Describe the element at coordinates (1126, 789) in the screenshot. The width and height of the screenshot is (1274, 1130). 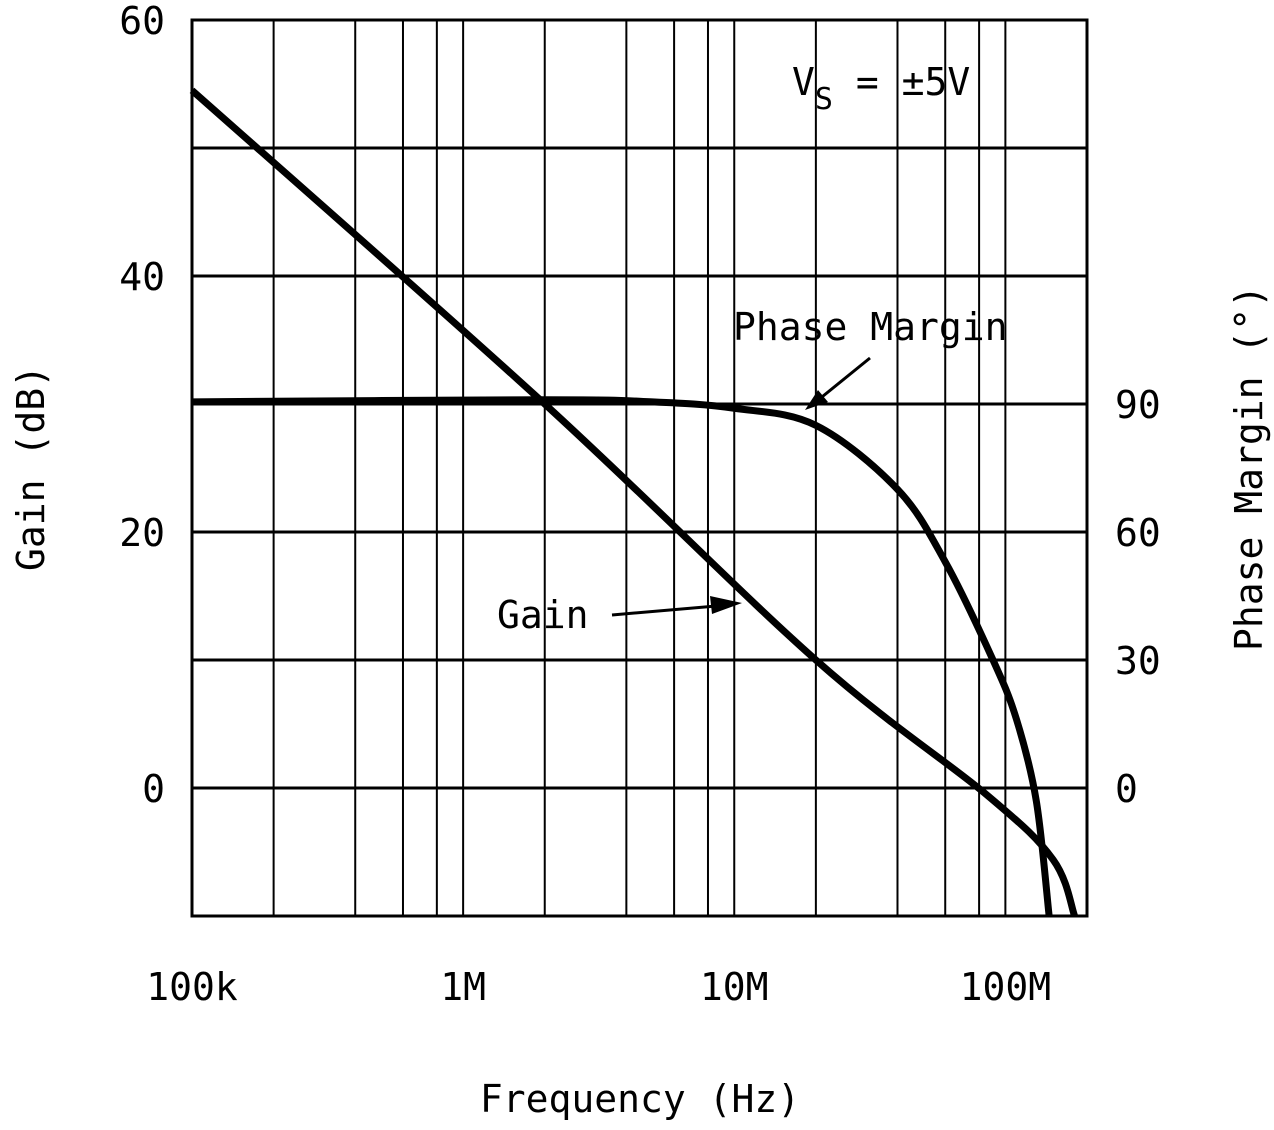
I see `y2-tick-label: 0` at that location.